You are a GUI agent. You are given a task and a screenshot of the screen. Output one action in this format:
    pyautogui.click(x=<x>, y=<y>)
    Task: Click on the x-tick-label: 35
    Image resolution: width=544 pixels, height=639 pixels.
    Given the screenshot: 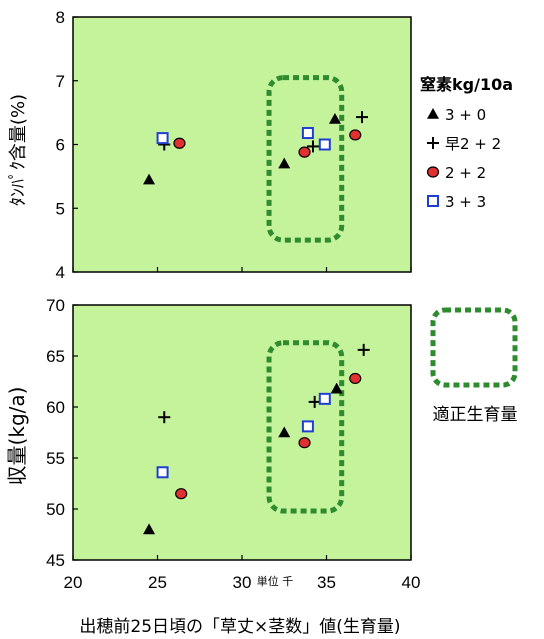 What is the action you would take?
    pyautogui.click(x=326, y=582)
    